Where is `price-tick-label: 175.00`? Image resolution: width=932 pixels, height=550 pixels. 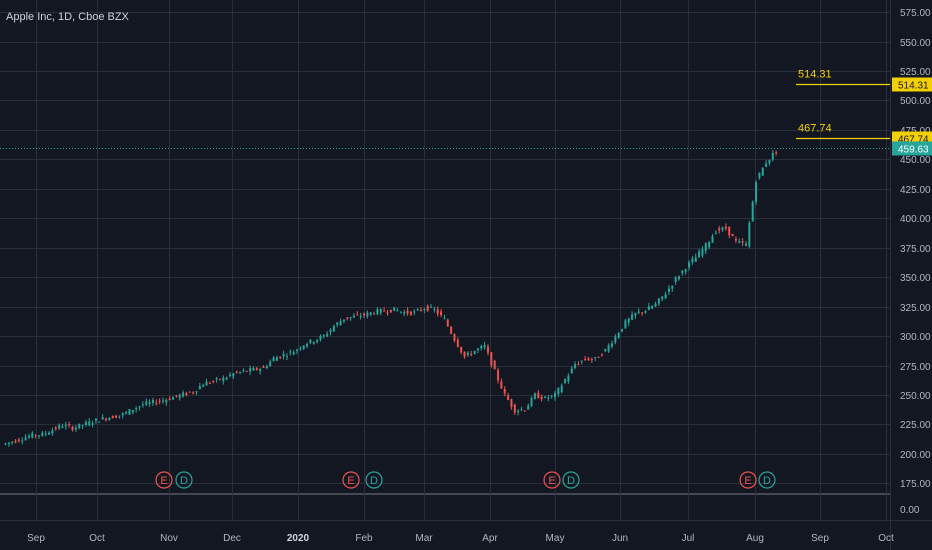
price-tick-label: 175.00 is located at coordinates (915, 484).